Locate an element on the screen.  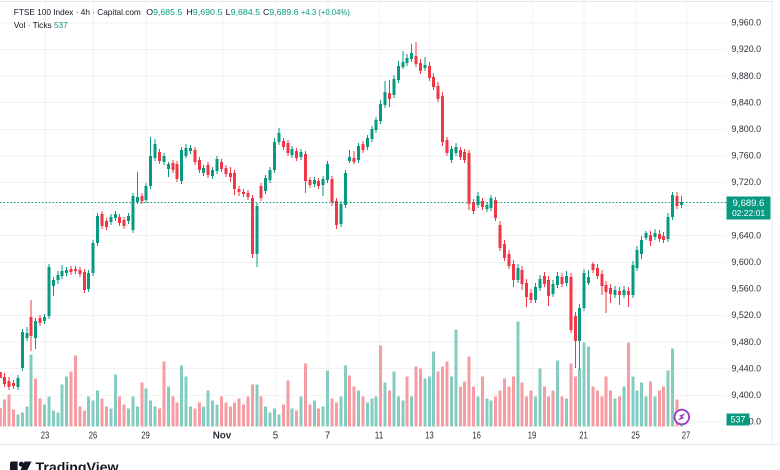
svg-text: 23 is located at coordinates (45, 436).